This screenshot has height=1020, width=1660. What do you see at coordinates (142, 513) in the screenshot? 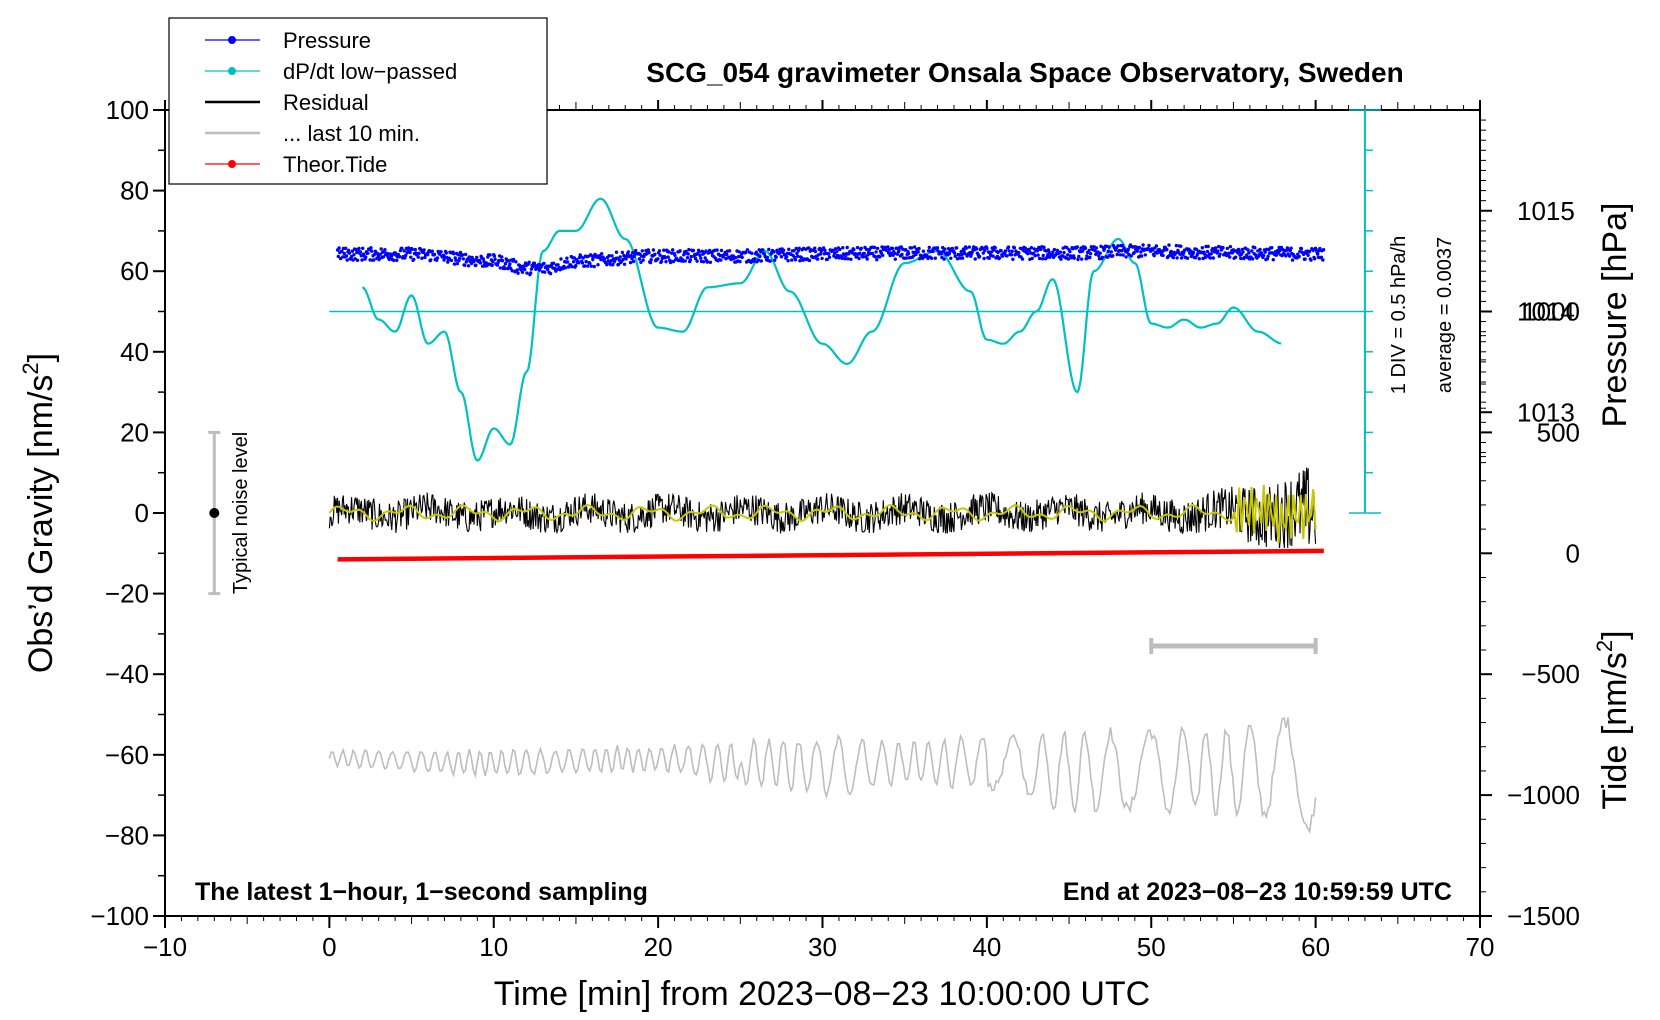
I see `y-tick-label: 0` at bounding box center [142, 513].